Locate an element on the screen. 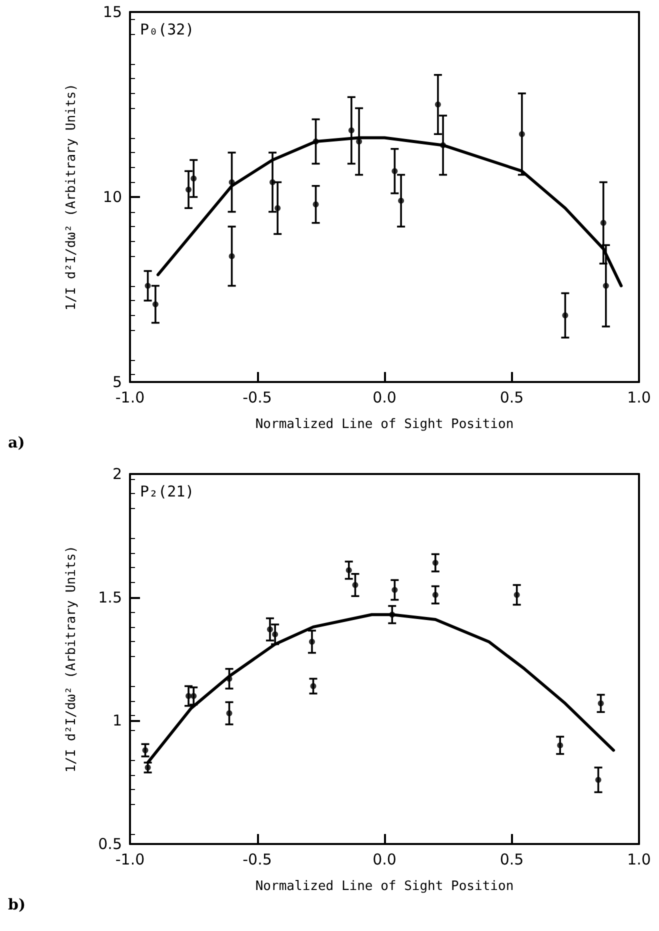  y-tick-label: 10 is located at coordinates (112, 197).